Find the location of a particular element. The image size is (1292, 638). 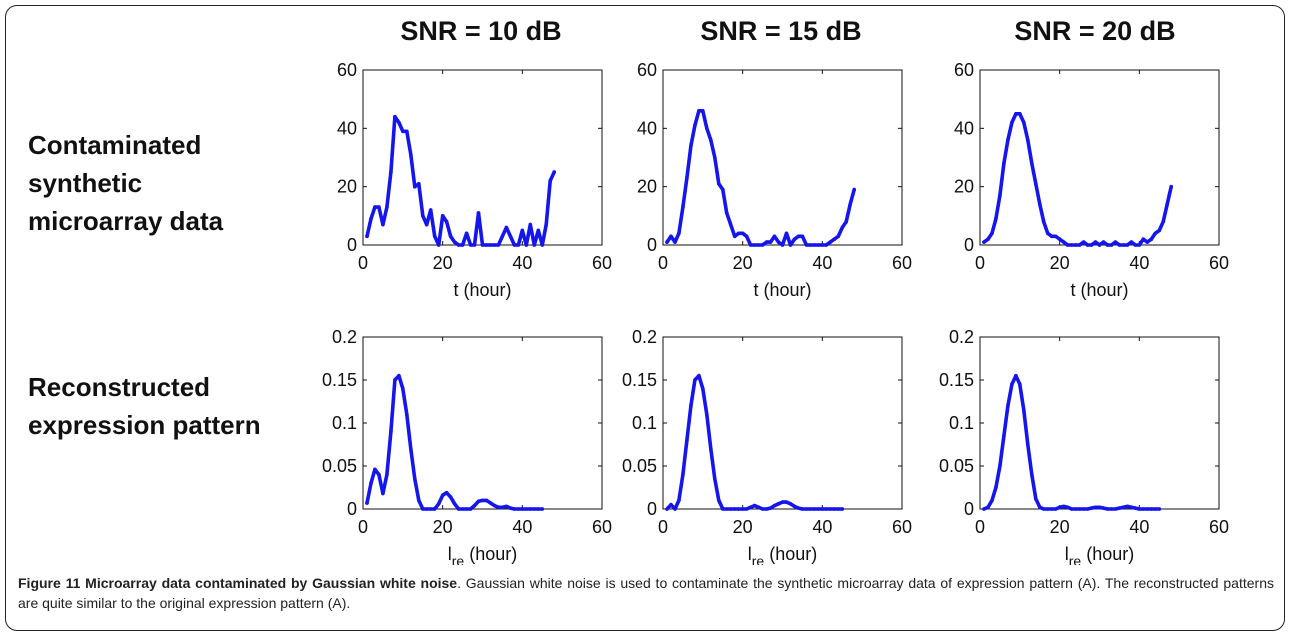

series-line is located at coordinates (461, 180).